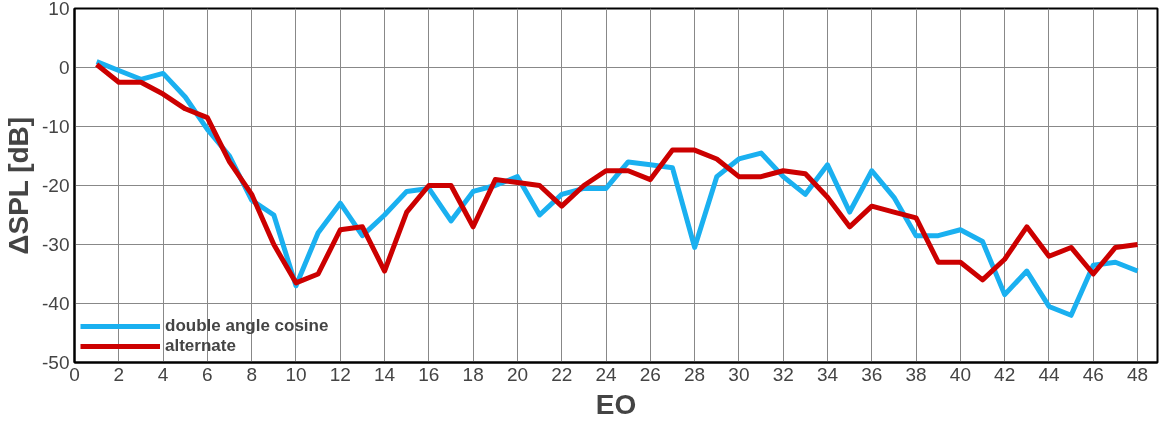 The image size is (1169, 426). I want to click on x-tick-label: 24, so click(606, 374).